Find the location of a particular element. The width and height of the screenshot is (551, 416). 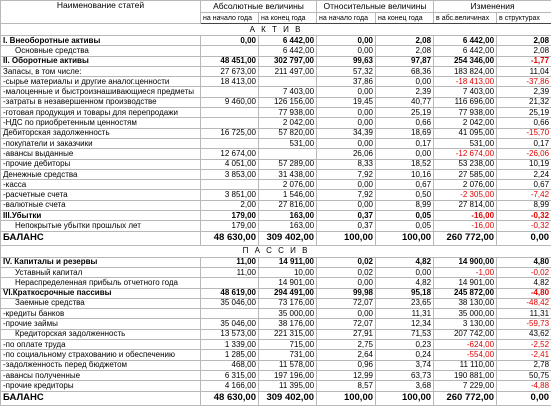

cell: 2 042,00 is located at coordinates (287, 123).